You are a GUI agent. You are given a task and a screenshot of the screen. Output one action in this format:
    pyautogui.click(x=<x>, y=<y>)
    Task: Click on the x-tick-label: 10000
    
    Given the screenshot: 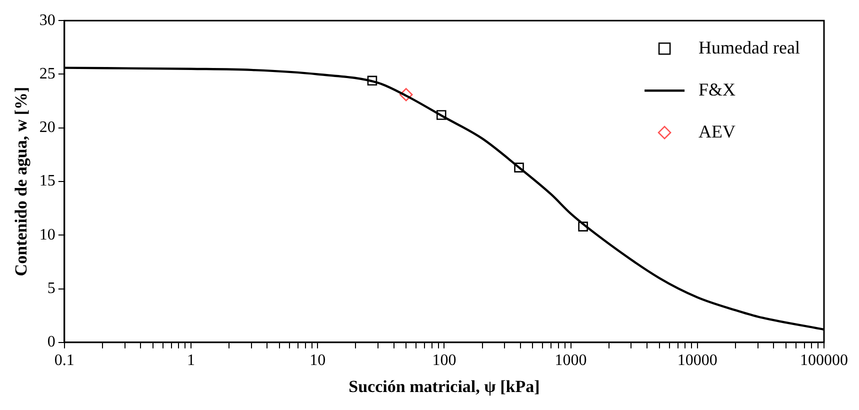 What is the action you would take?
    pyautogui.click(x=697, y=361)
    